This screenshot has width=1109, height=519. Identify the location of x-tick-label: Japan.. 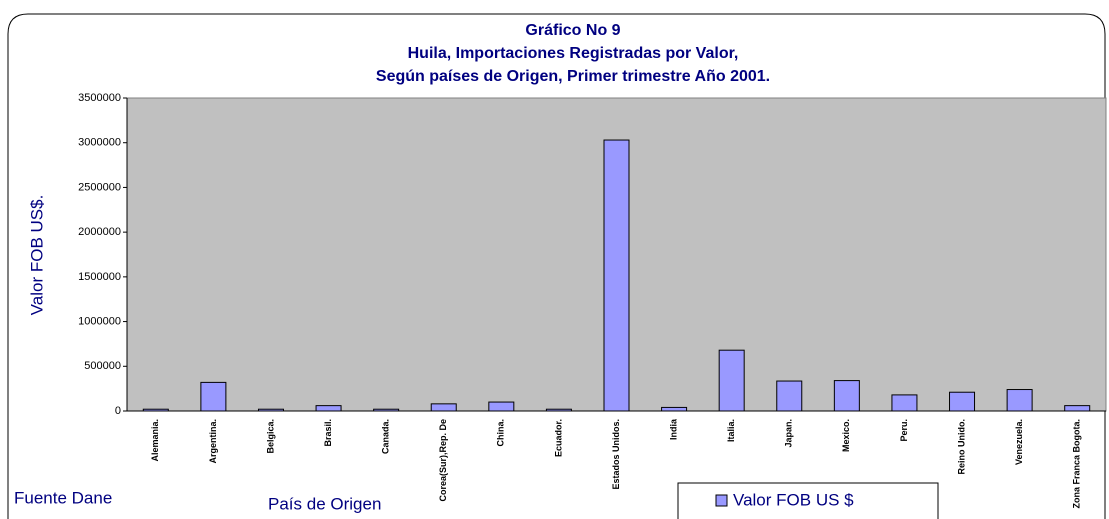
(789, 433).